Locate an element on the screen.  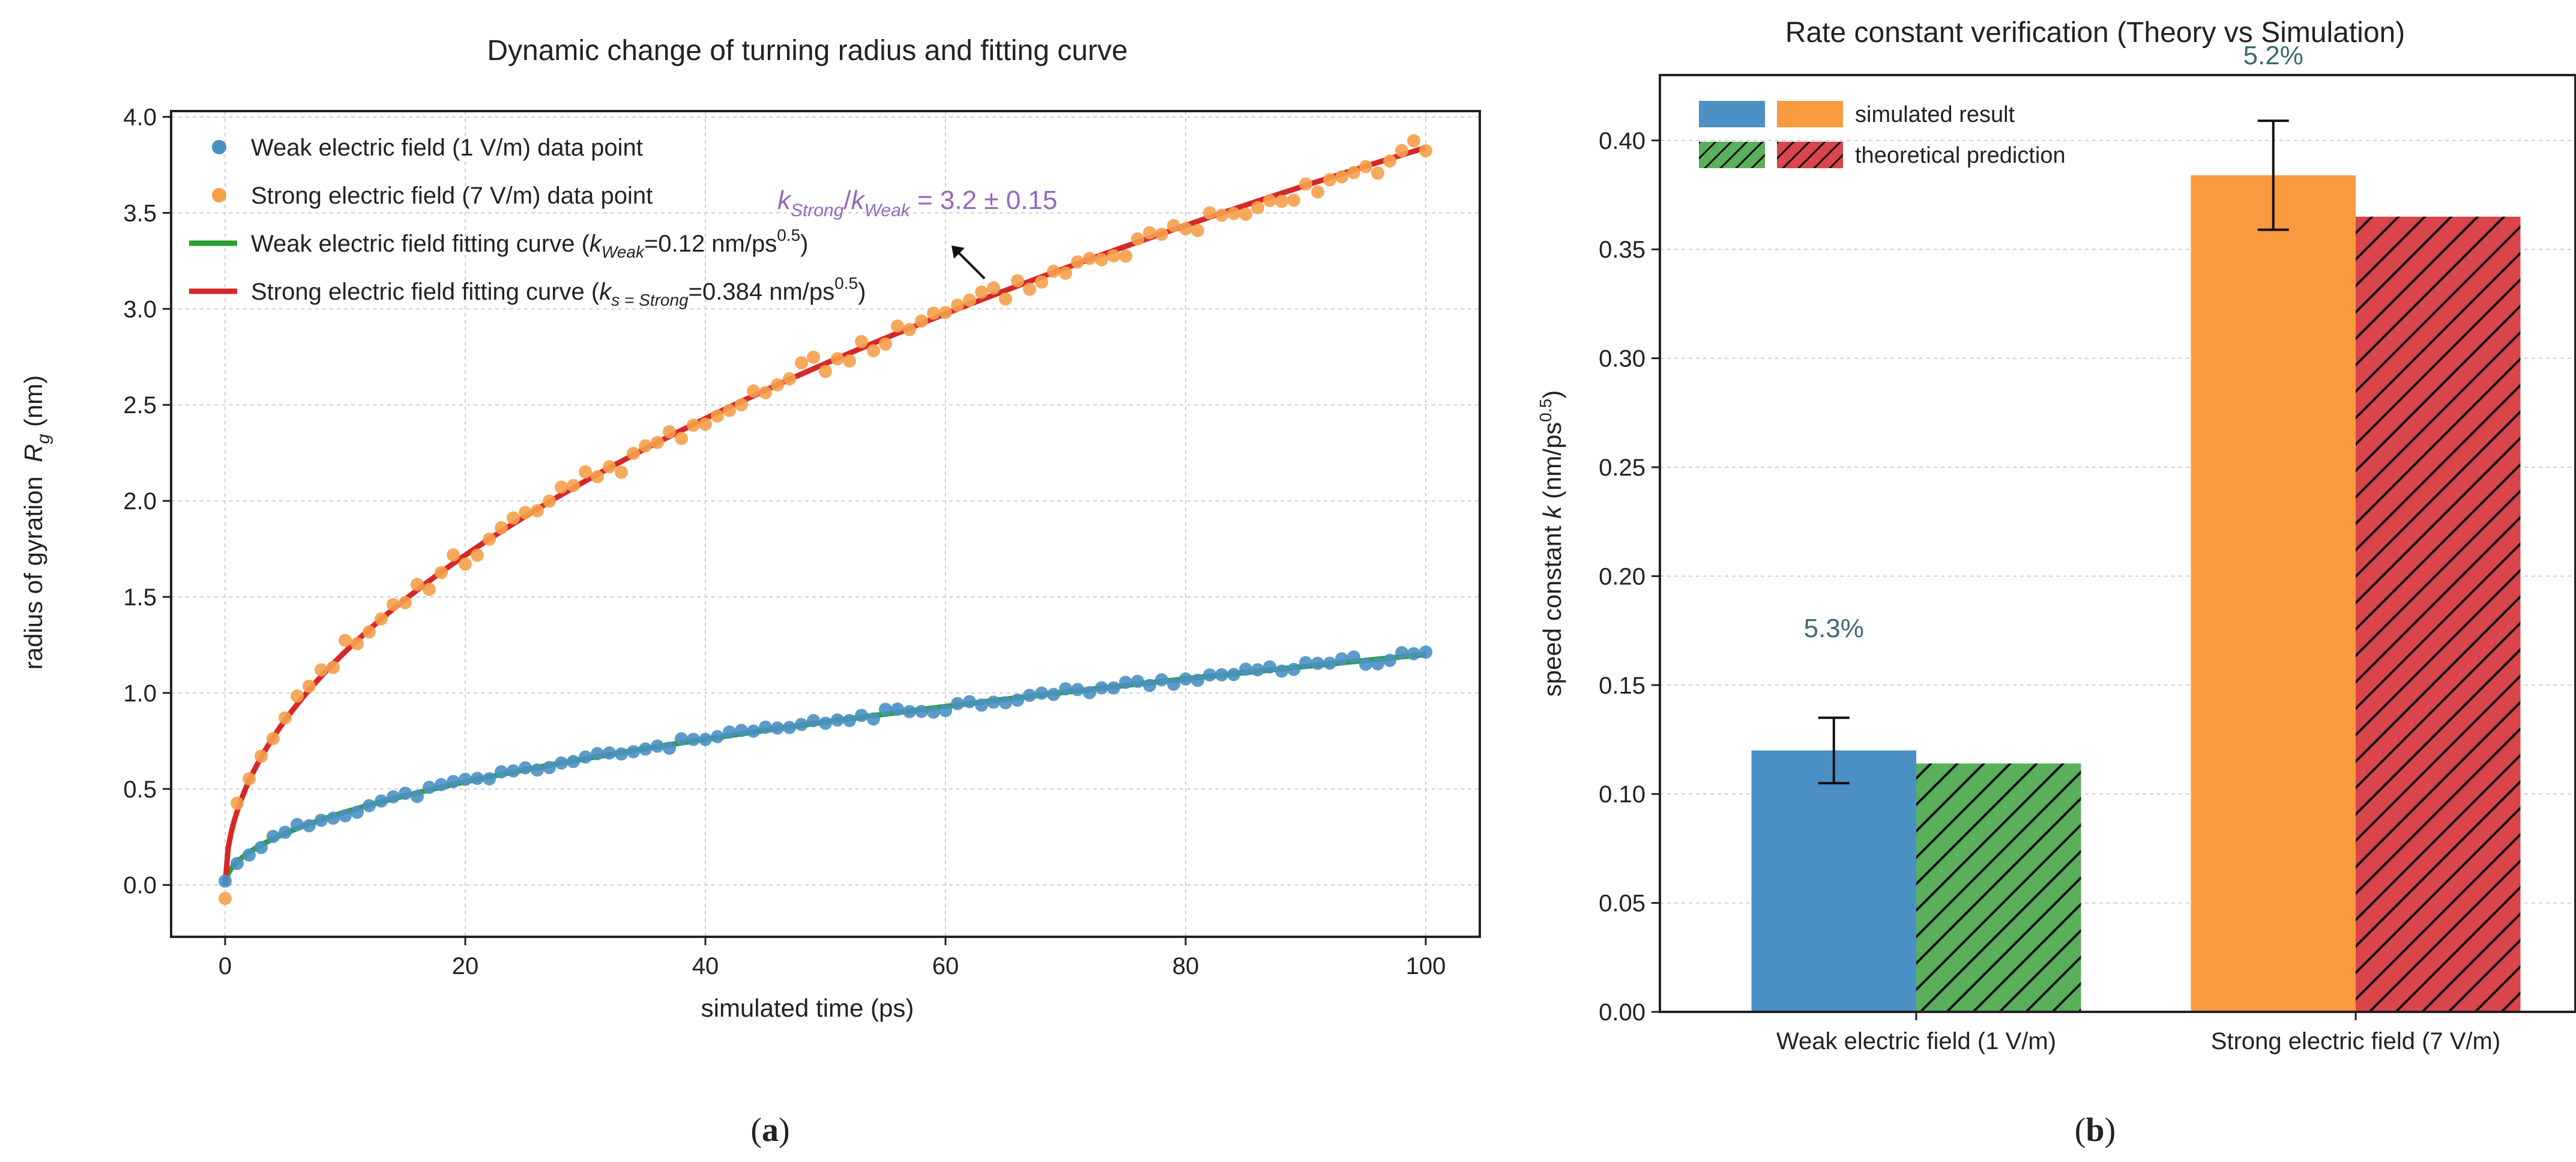
legend-swatch-hatch is located at coordinates (1810, 155).